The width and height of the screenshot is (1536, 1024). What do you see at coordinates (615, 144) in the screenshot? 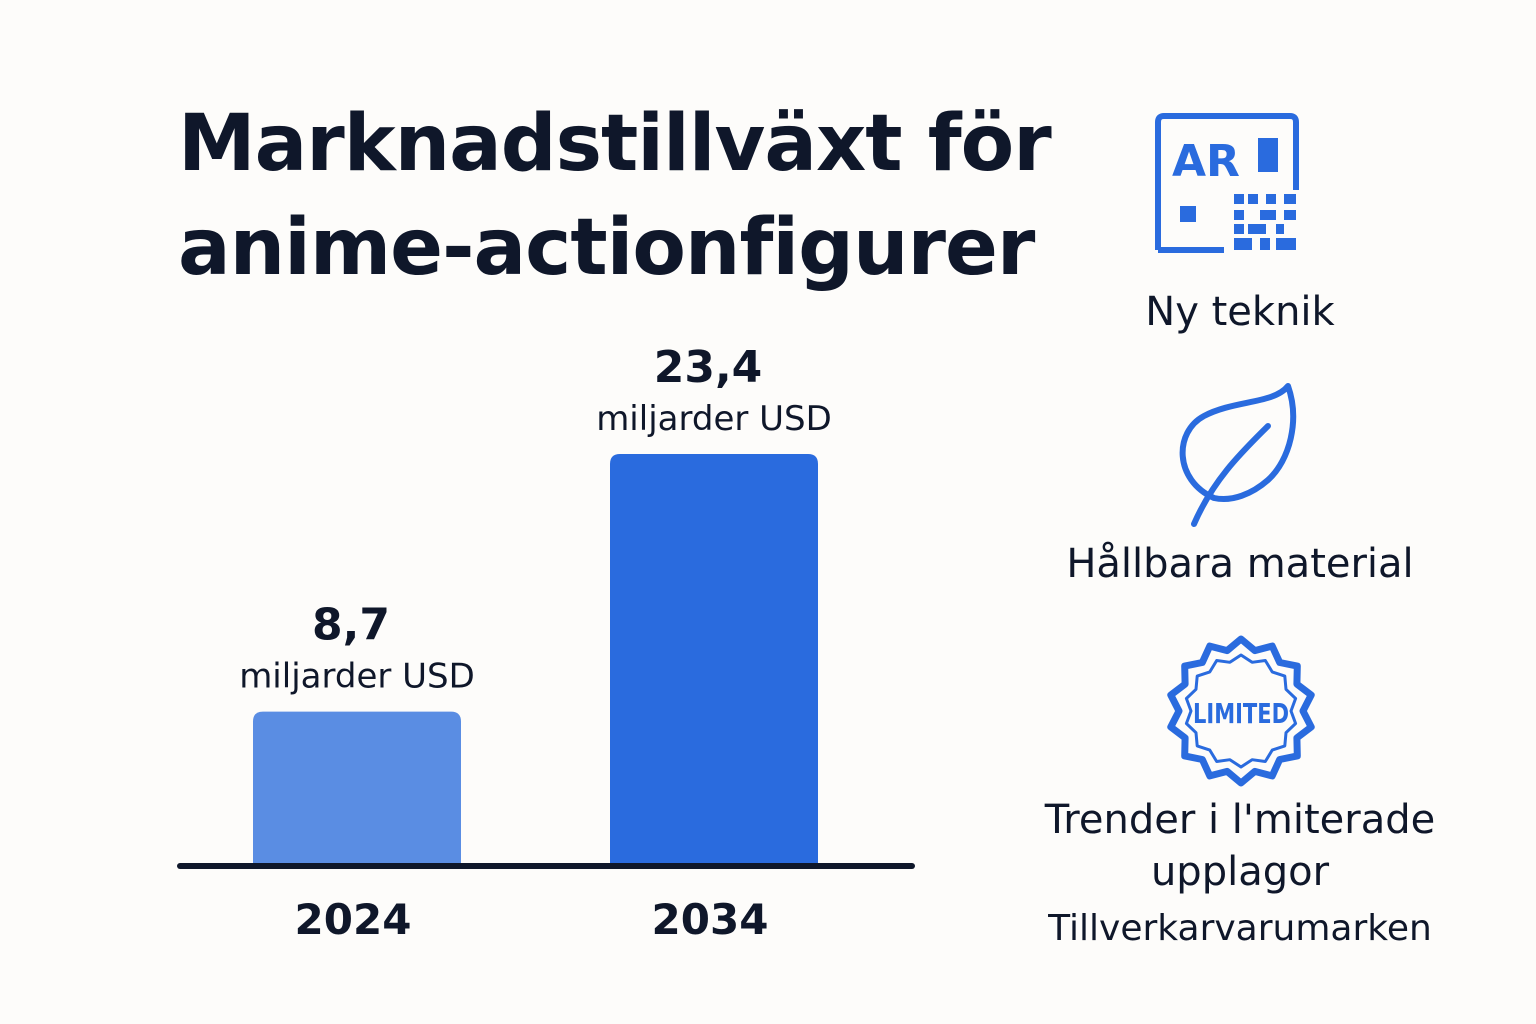
I see `chart-title-line-1: Marknadstillväxt för` at bounding box center [615, 144].